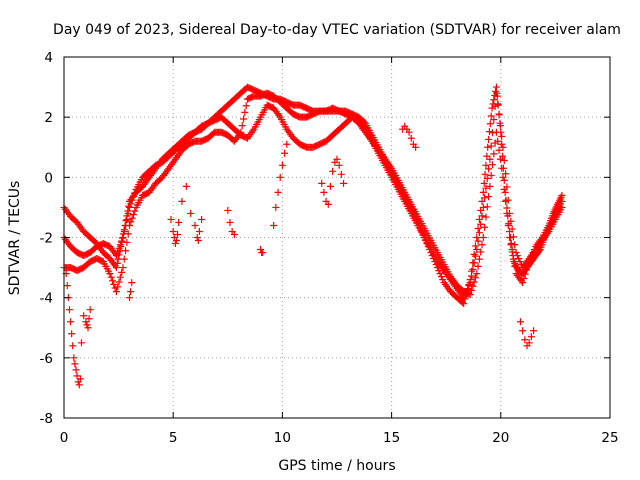 Image resolution: width=640 pixels, height=480 pixels. What do you see at coordinates (46, 359) in the screenshot?
I see `y-tick-label: -6` at bounding box center [46, 359].